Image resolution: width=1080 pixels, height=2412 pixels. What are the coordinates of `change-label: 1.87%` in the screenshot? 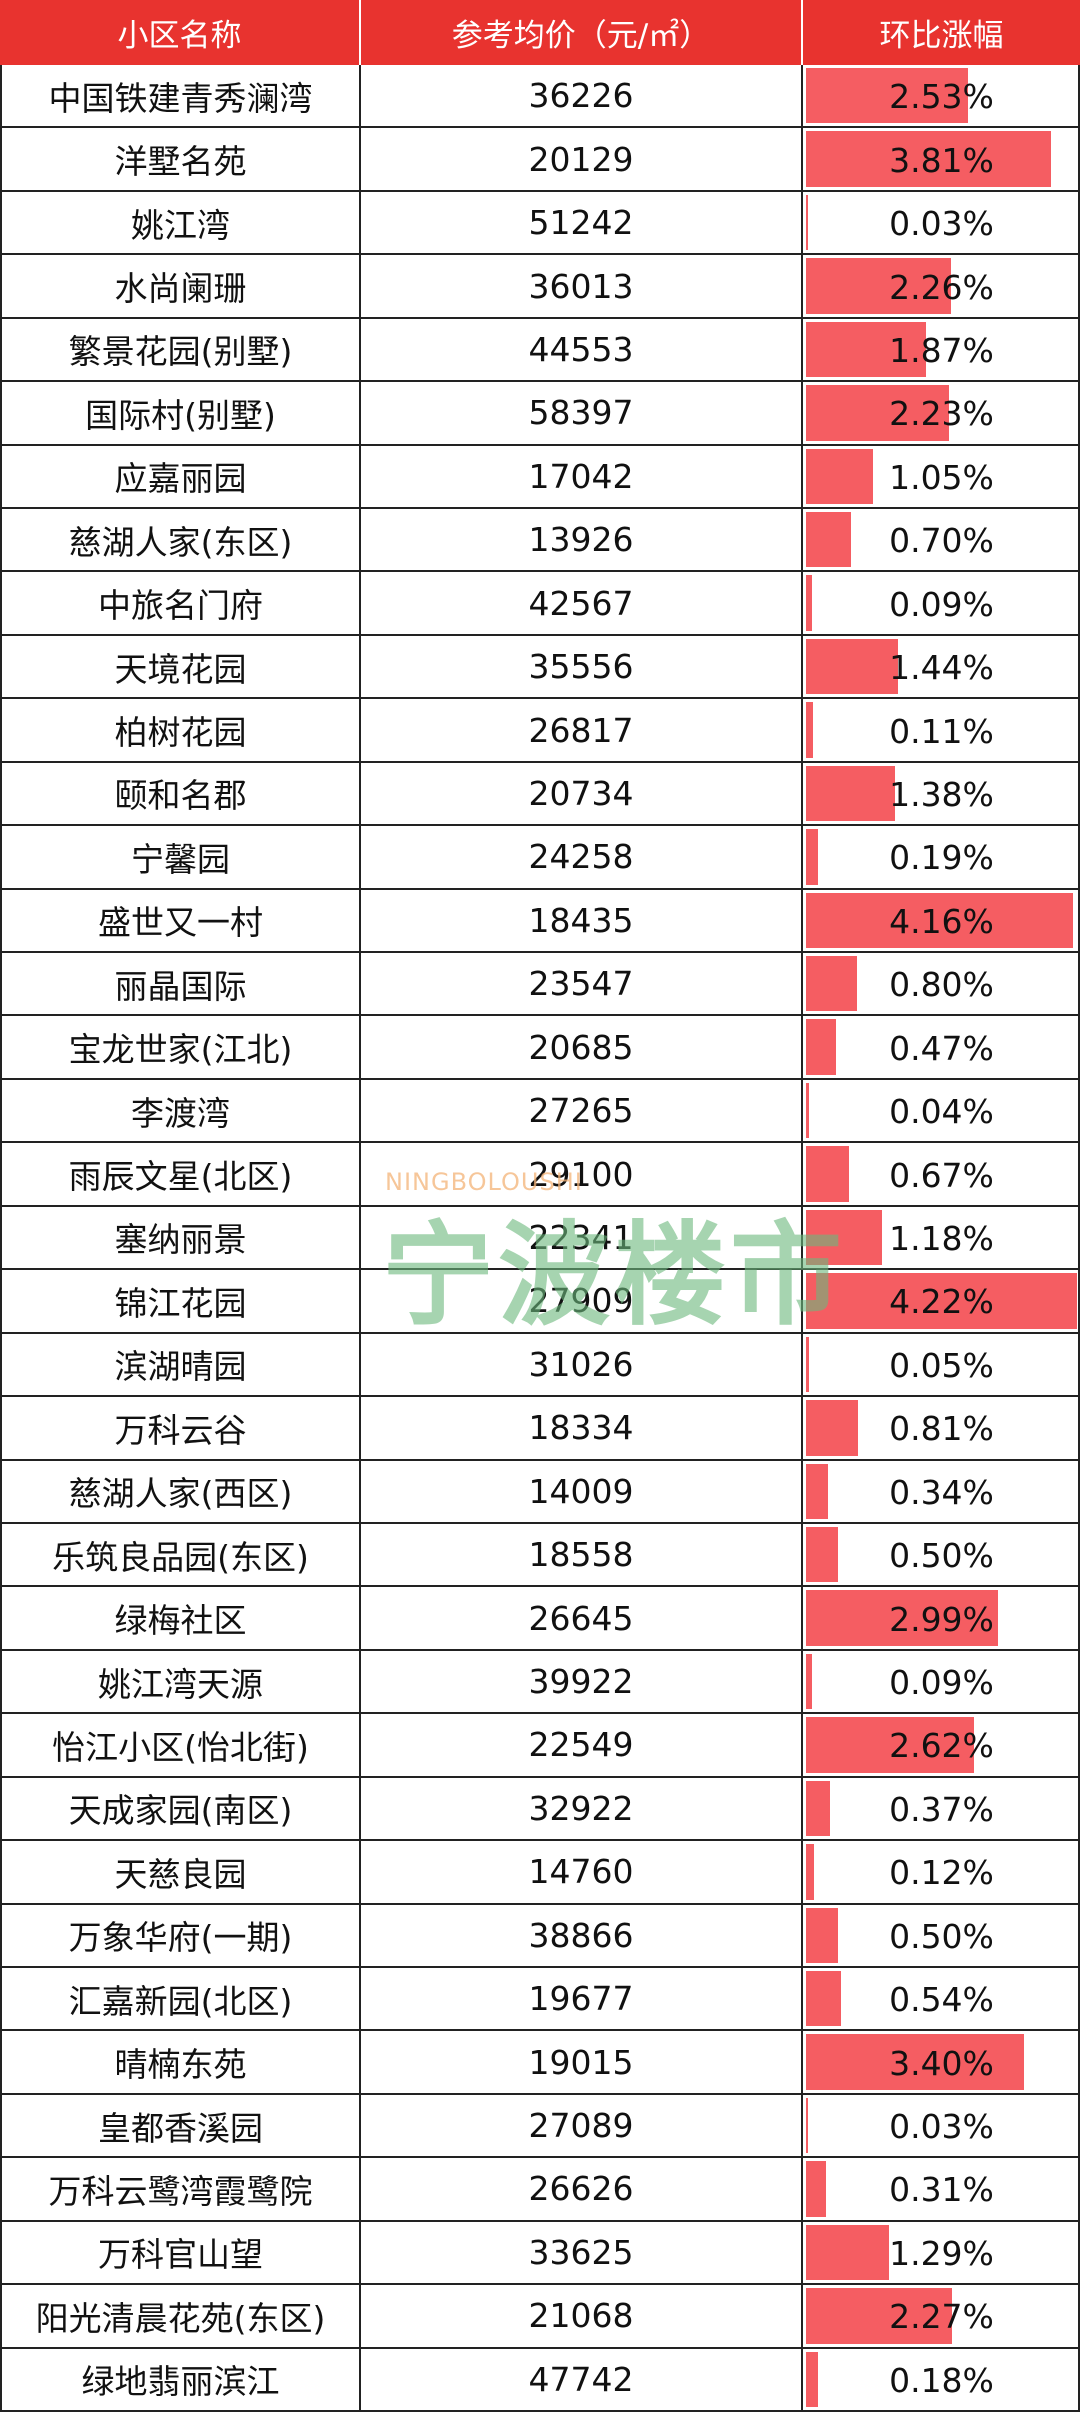 It's located at (941, 350).